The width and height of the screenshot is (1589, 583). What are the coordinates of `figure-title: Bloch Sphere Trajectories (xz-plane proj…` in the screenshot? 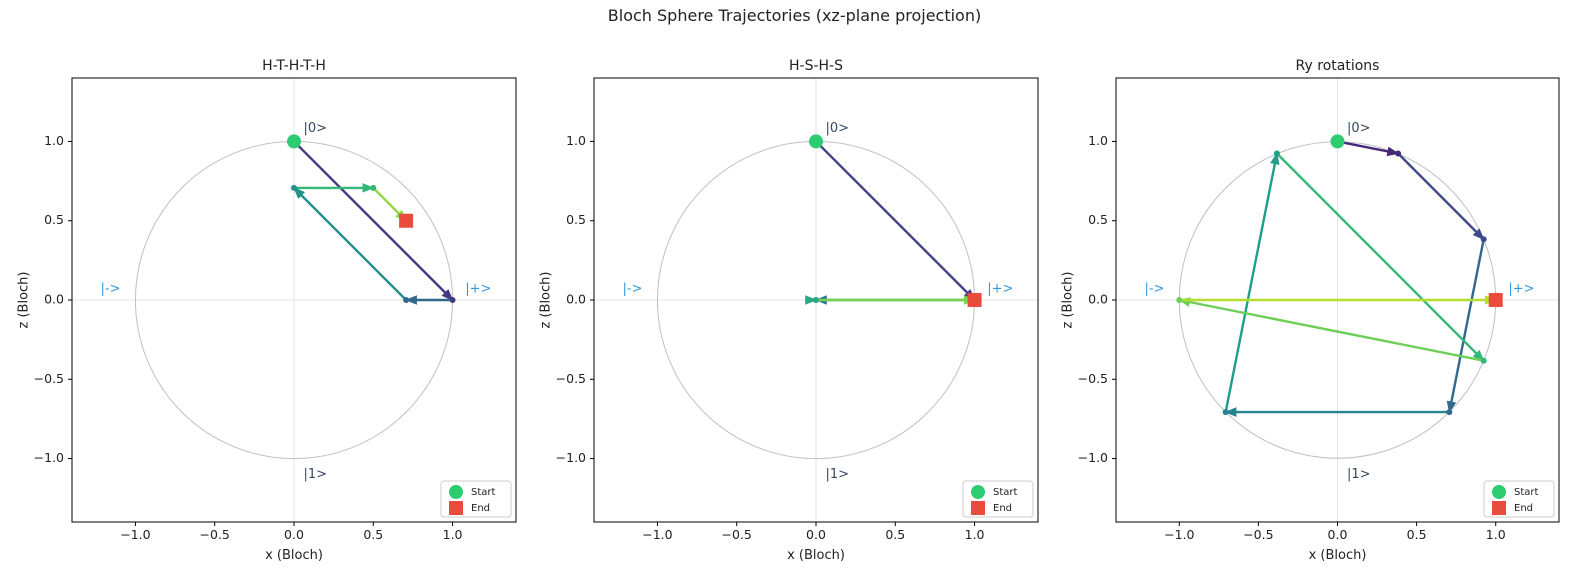 It's located at (794, 15).